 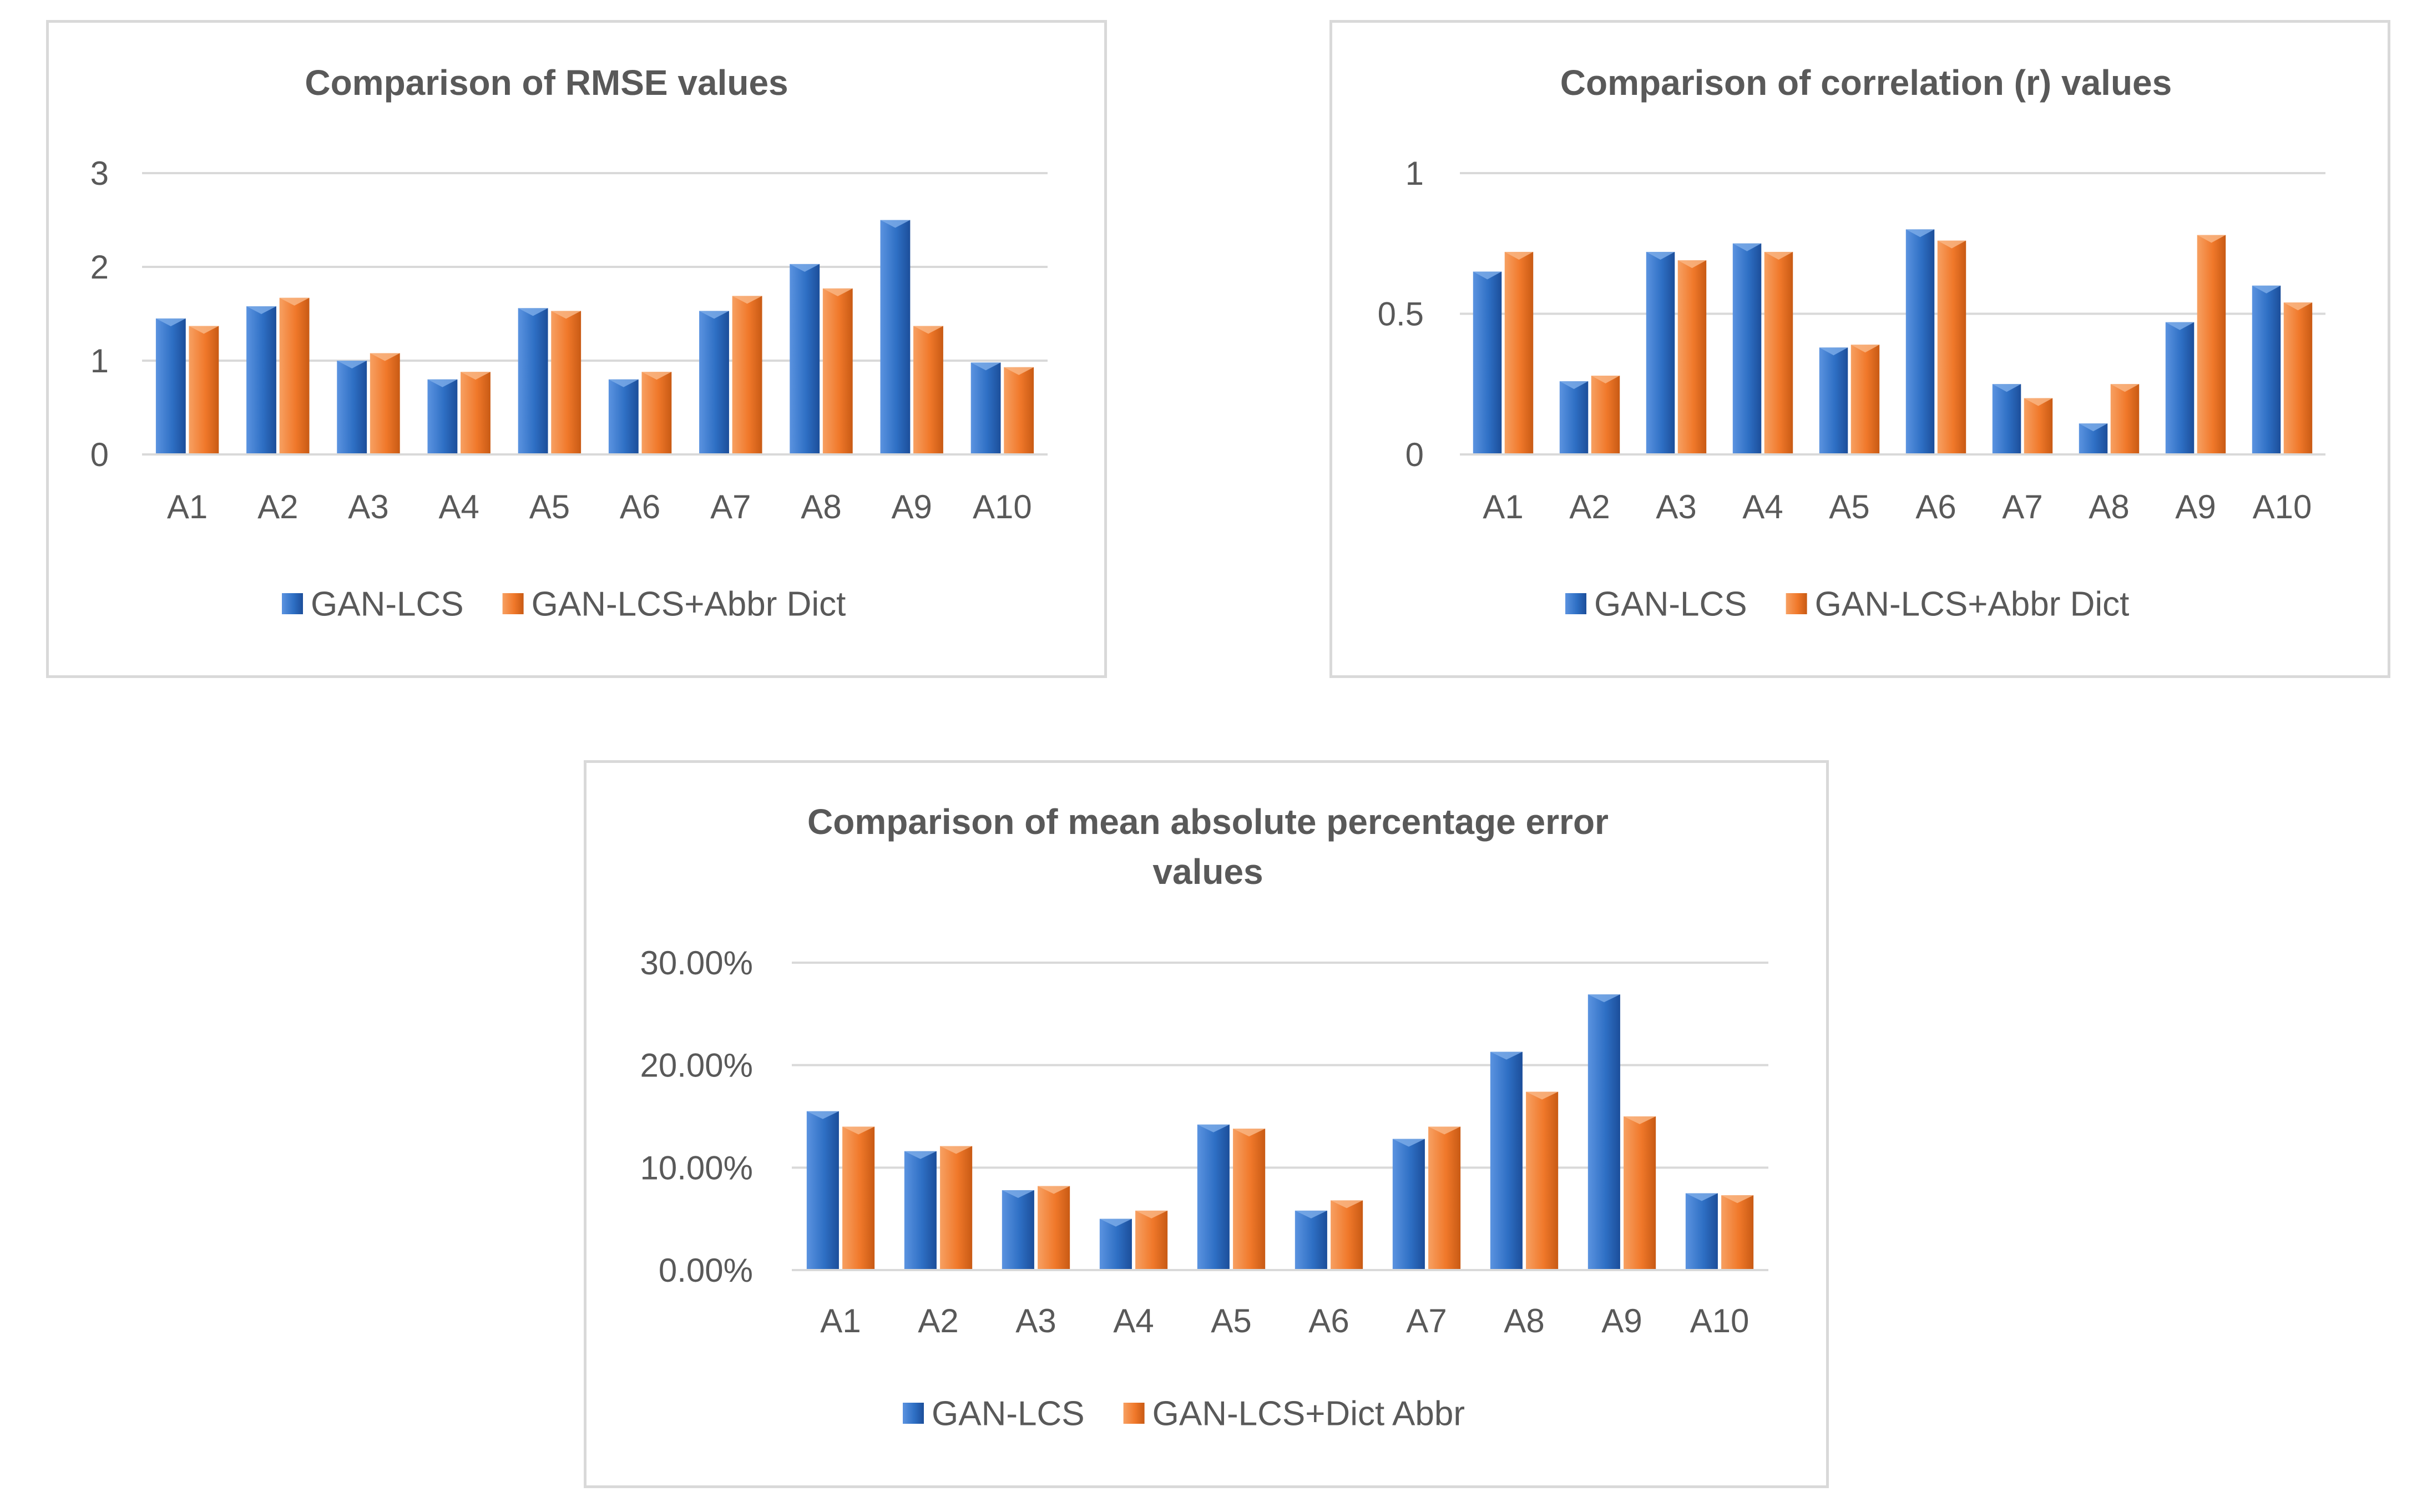 I want to click on rmse-y-tick-label: 3, so click(x=100, y=173).